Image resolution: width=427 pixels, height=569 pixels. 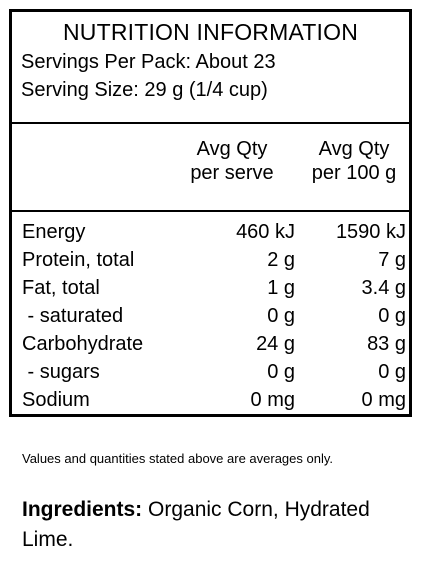 What do you see at coordinates (144, 90) in the screenshot?
I see `serving-size: Serving Size: 29 g (1/4 cup)` at bounding box center [144, 90].